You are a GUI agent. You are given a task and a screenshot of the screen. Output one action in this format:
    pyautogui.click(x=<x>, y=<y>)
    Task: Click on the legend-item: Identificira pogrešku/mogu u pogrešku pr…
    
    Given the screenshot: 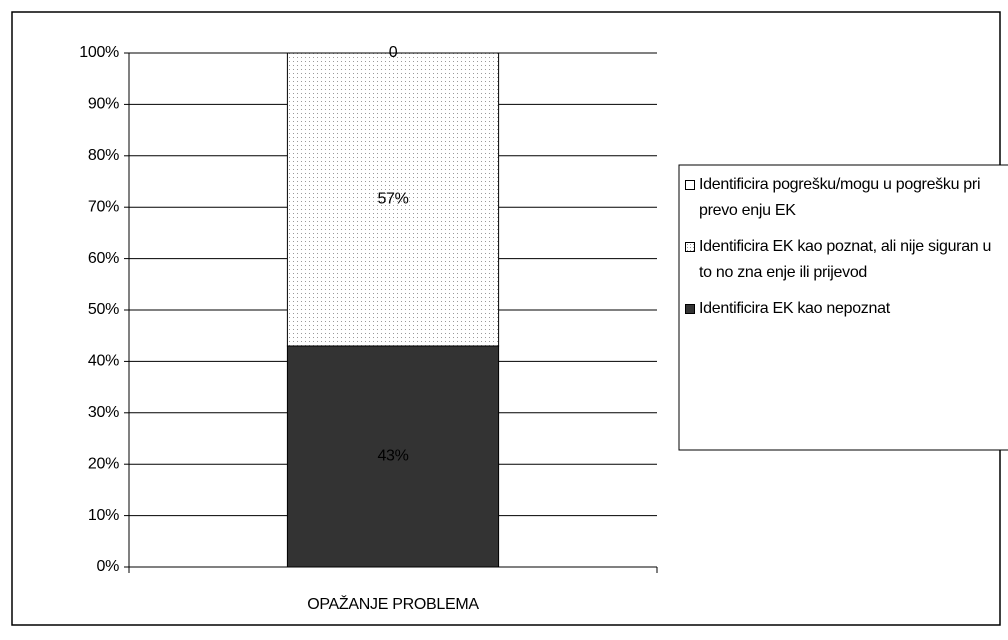 What is the action you would take?
    pyautogui.click(x=845, y=198)
    